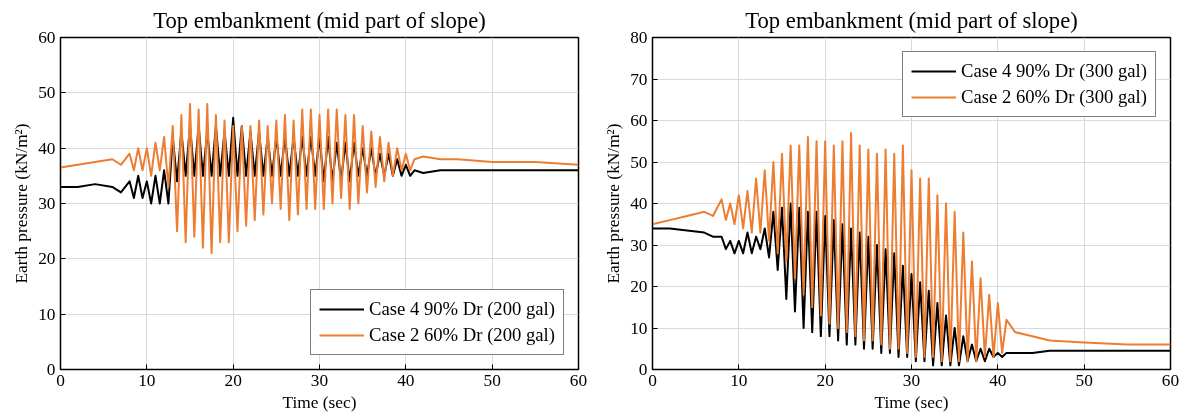 Image resolution: width=1192 pixels, height=418 pixels. Describe the element at coordinates (1054, 71) in the screenshot. I see `legend-label: Case 4 90% Dr (300 gal)` at that location.